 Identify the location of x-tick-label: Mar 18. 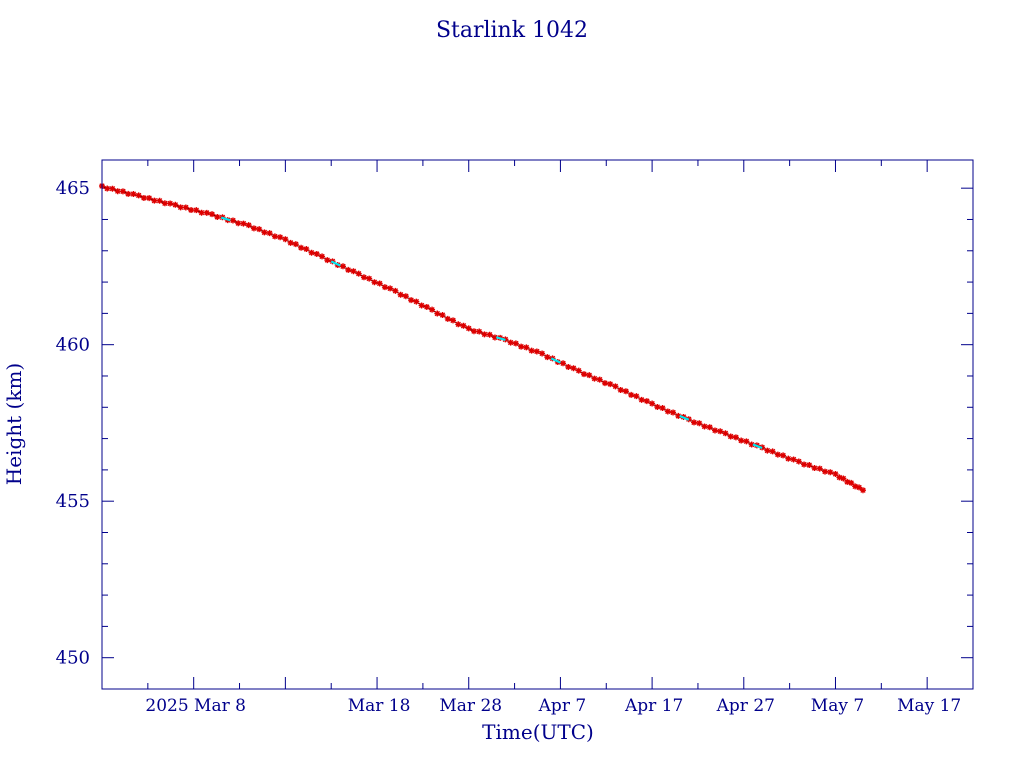
(379, 706).